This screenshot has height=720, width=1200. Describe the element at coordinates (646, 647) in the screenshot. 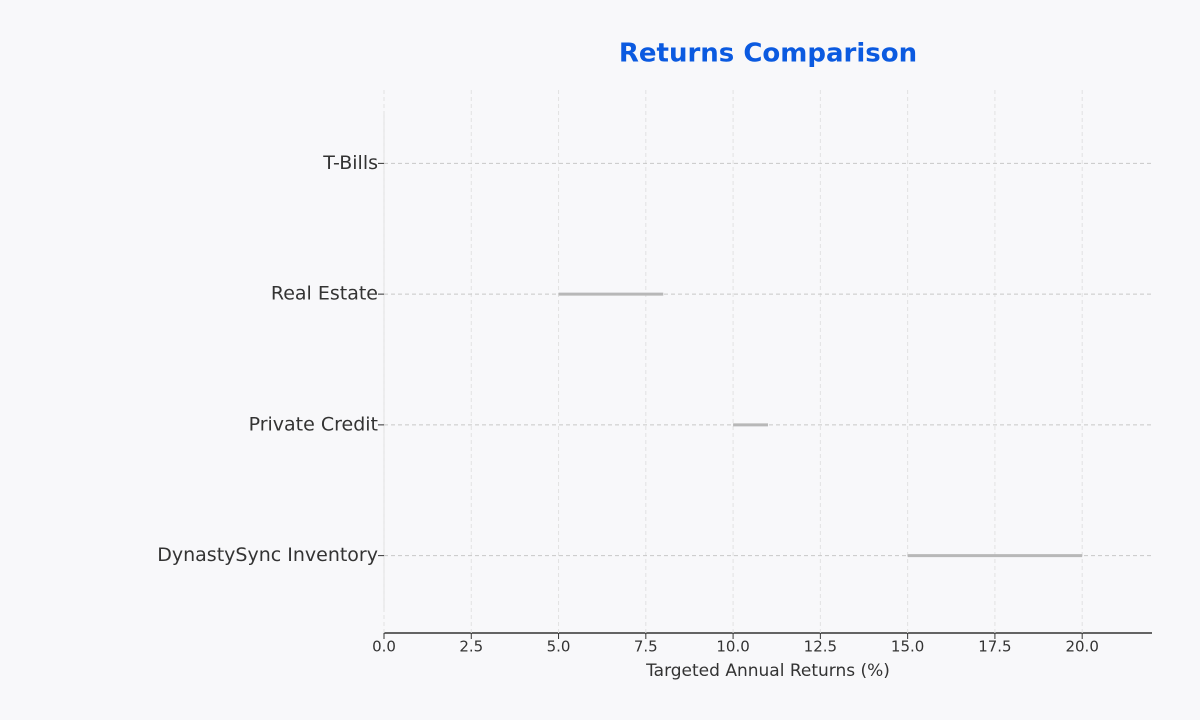

I see `x-tick-label: 7.5` at that location.